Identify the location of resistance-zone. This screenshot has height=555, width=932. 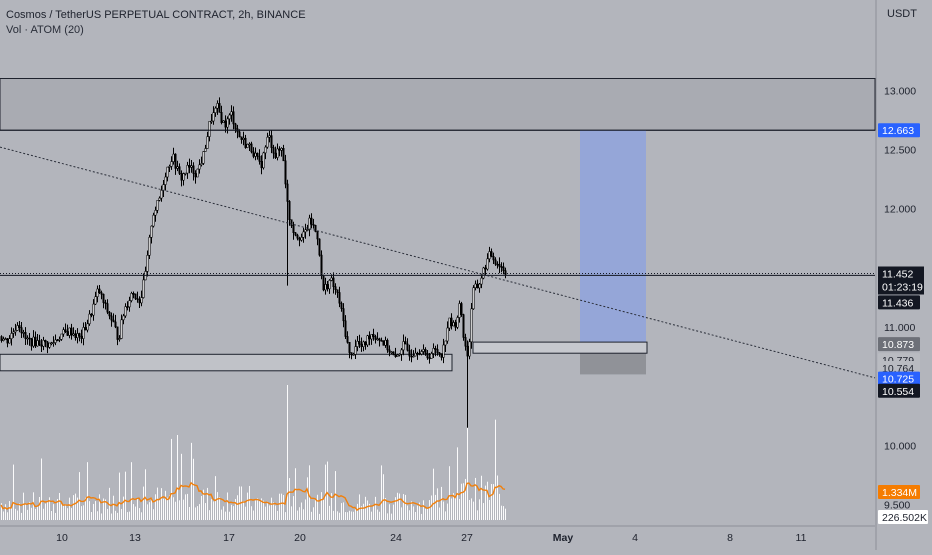
(438, 104).